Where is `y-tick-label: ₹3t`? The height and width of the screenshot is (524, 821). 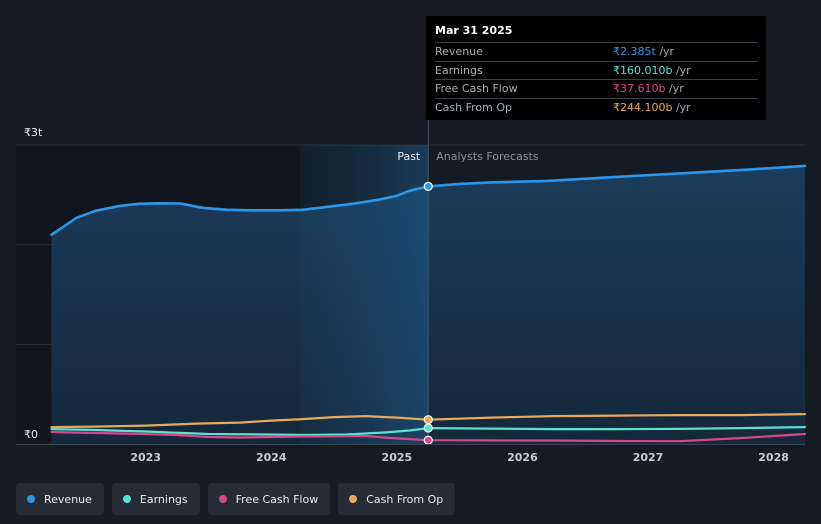 y-tick-label: ₹3t is located at coordinates (33, 132).